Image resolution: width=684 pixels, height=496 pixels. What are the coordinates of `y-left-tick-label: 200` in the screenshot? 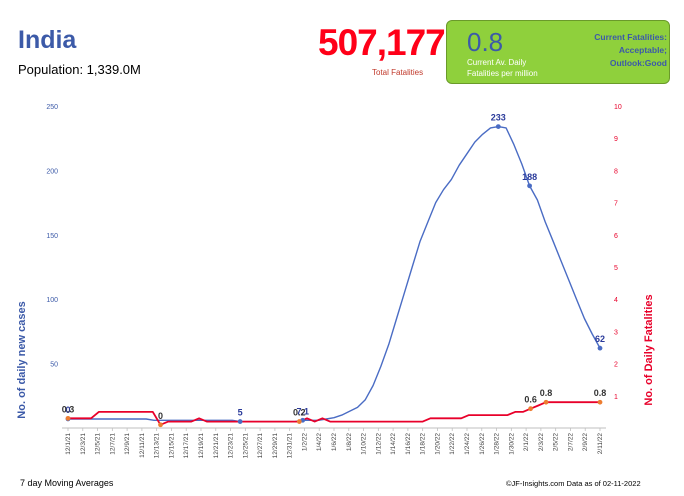 It's located at (52, 171).